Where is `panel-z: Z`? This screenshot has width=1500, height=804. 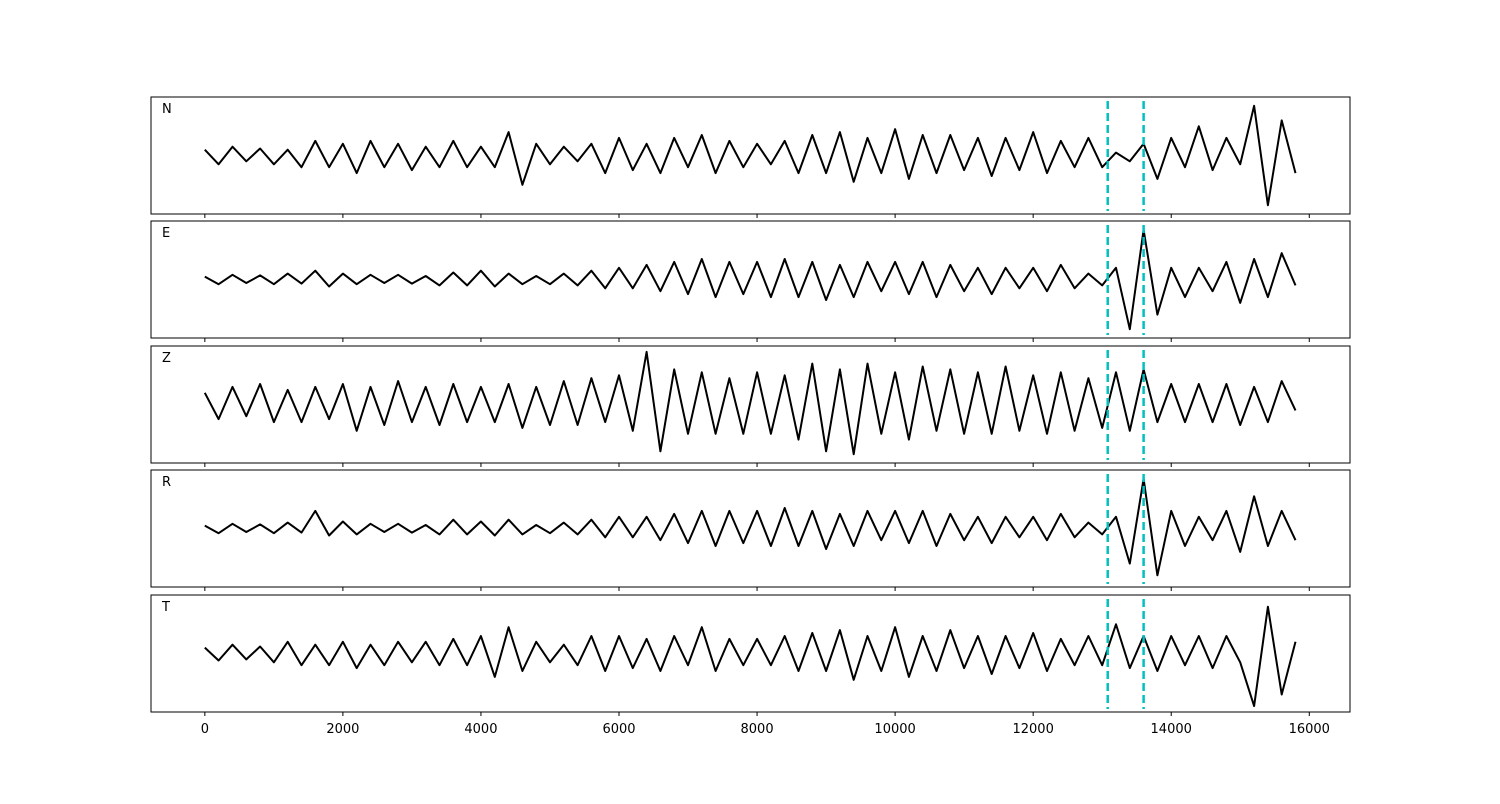
panel-z: Z is located at coordinates (750, 406).